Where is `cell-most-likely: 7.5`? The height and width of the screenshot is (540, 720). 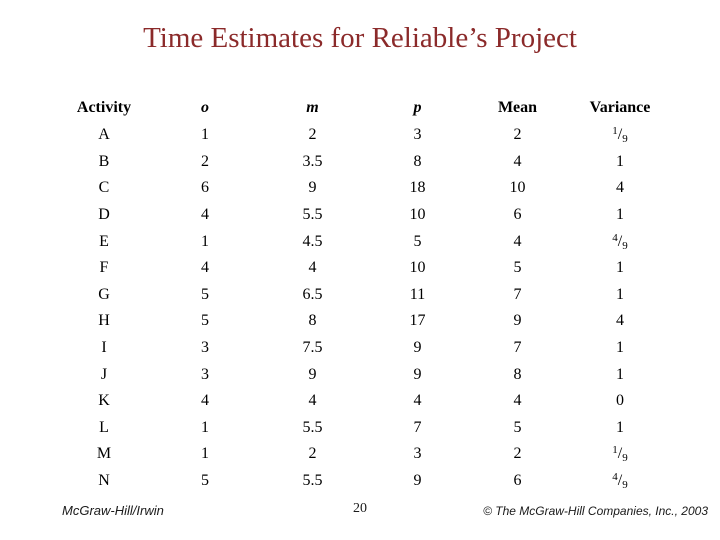 cell-most-likely: 7.5 is located at coordinates (312, 348).